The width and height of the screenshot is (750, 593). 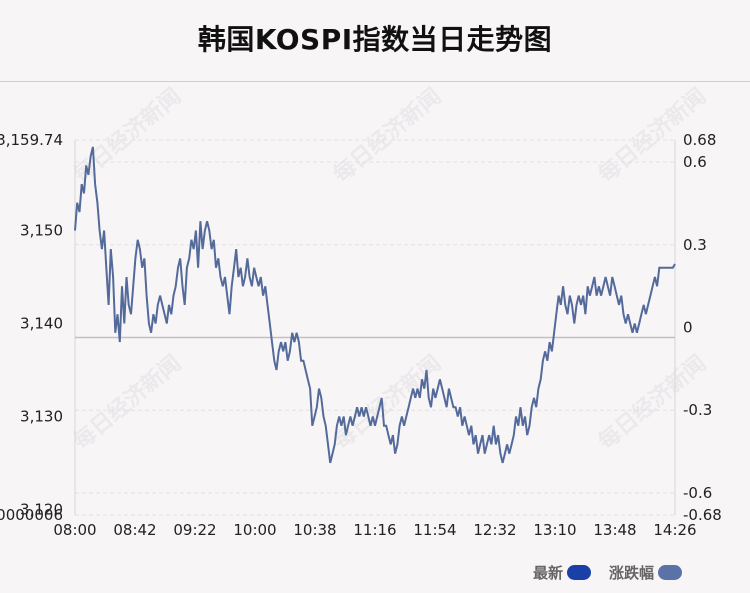 I want to click on legend-change: 涨跌幅, so click(x=646, y=572).